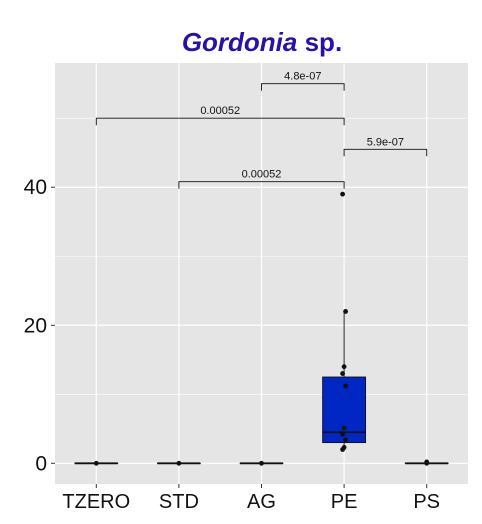  I want to click on y-tick-label: 40, so click(35, 187).